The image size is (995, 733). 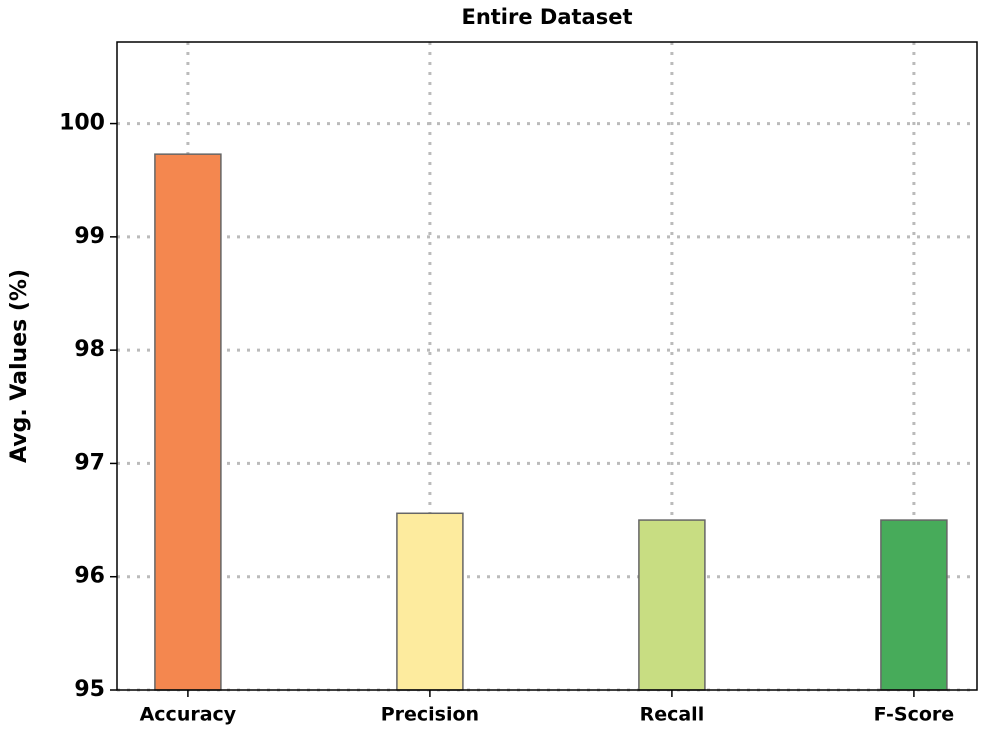 I want to click on y-tick-label: 96, so click(x=89, y=576).